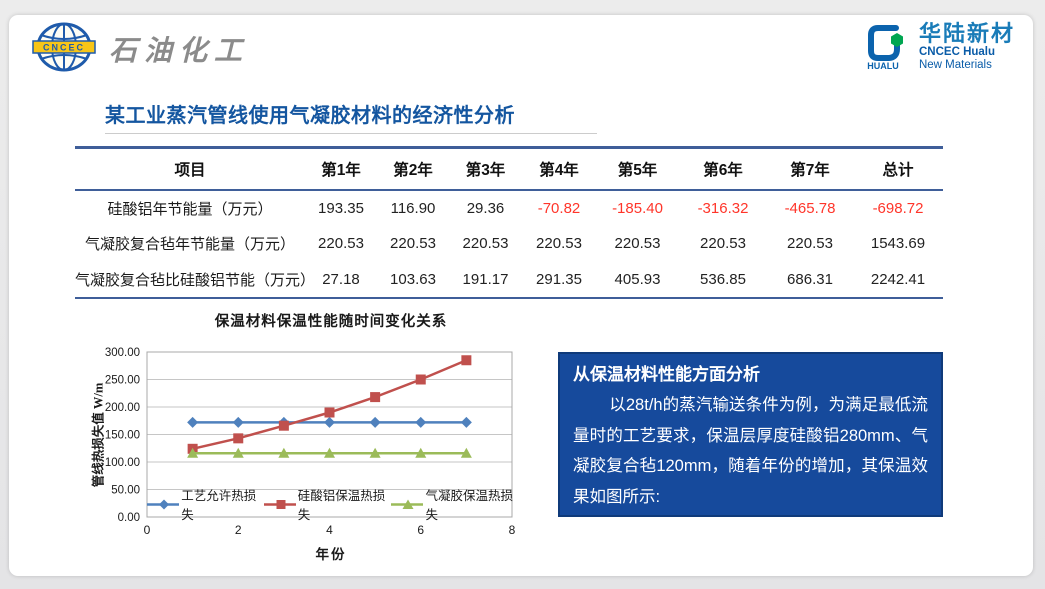 The height and width of the screenshot is (589, 1045). What do you see at coordinates (637, 279) in the screenshot?
I see `cell-value: 405.93` at bounding box center [637, 279].